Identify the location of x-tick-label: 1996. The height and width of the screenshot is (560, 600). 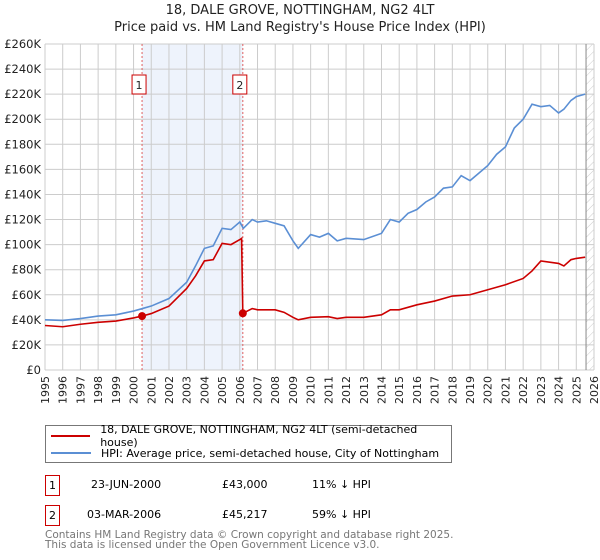
(63, 390).